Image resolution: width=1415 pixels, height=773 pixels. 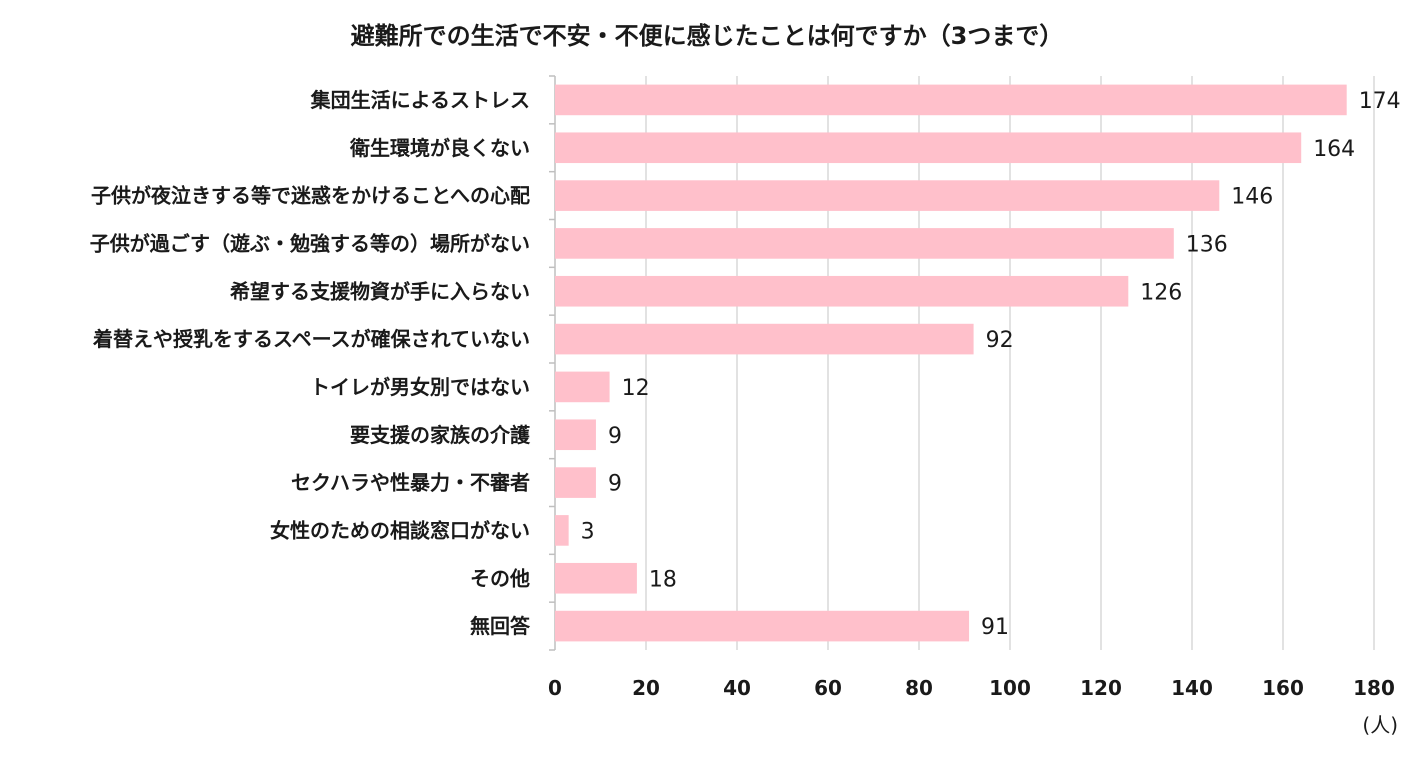 What do you see at coordinates (420, 100) in the screenshot?
I see `category-label: 集団生活によるストレス` at bounding box center [420, 100].